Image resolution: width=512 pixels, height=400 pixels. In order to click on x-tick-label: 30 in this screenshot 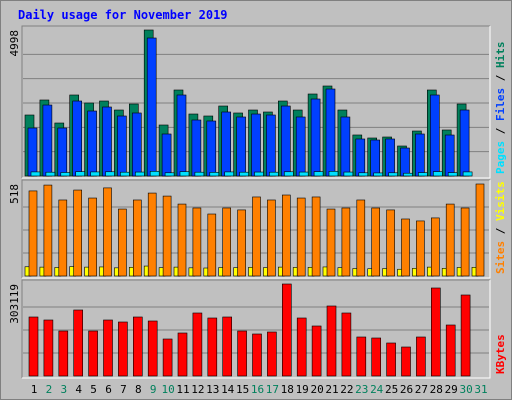, I will do `click(465, 389)`.